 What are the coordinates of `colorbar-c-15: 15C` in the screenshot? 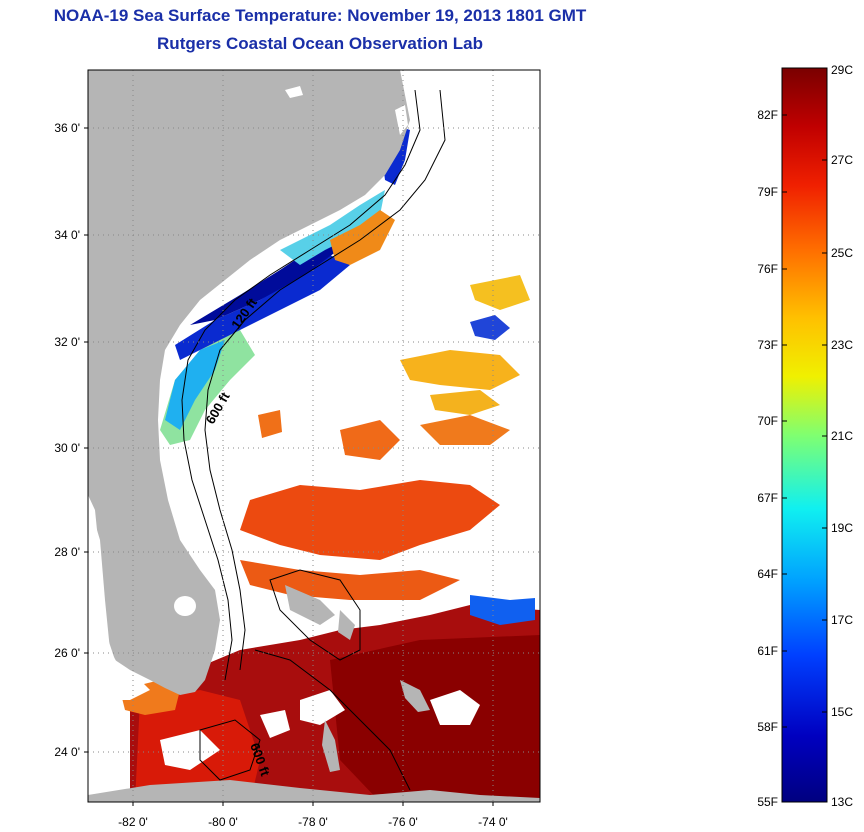 It's located at (842, 712).